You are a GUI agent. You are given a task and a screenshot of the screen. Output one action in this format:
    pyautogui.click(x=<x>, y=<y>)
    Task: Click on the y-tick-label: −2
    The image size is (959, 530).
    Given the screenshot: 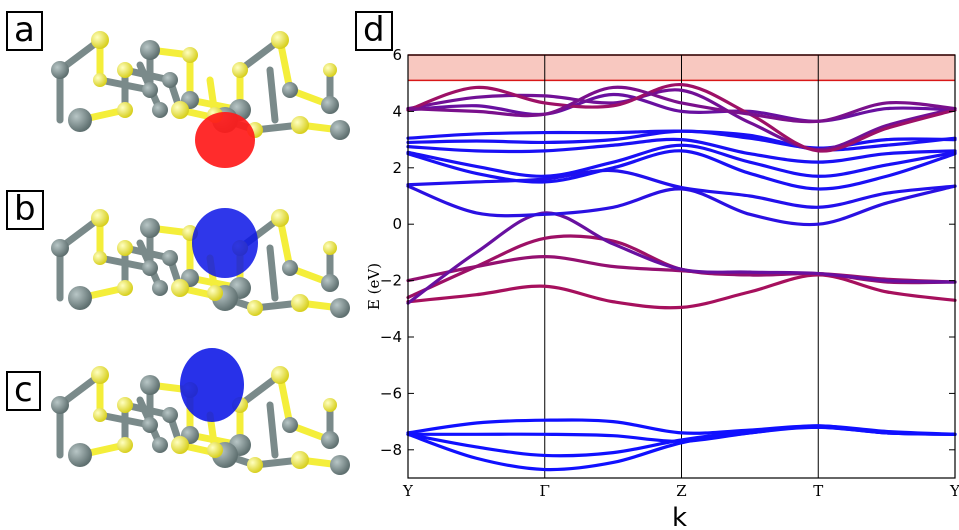 What is the action you would take?
    pyautogui.click(x=391, y=281)
    